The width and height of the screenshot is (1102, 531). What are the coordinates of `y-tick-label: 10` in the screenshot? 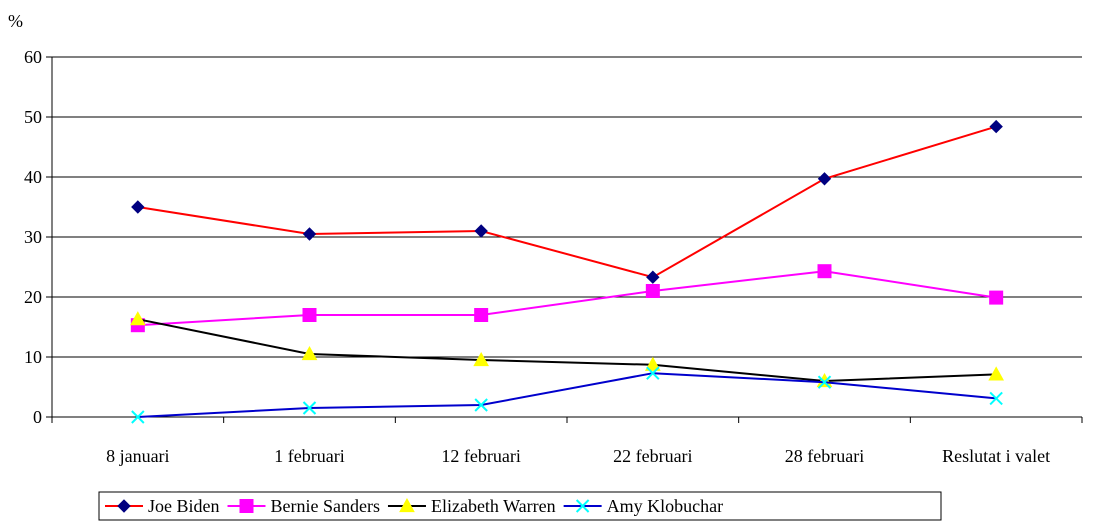 It's located at (33, 357).